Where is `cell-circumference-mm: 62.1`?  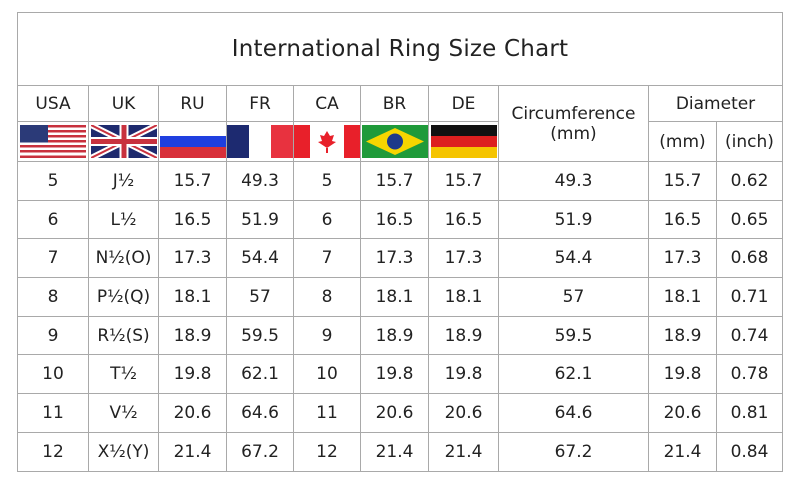 cell-circumference-mm: 62.1 is located at coordinates (573, 374).